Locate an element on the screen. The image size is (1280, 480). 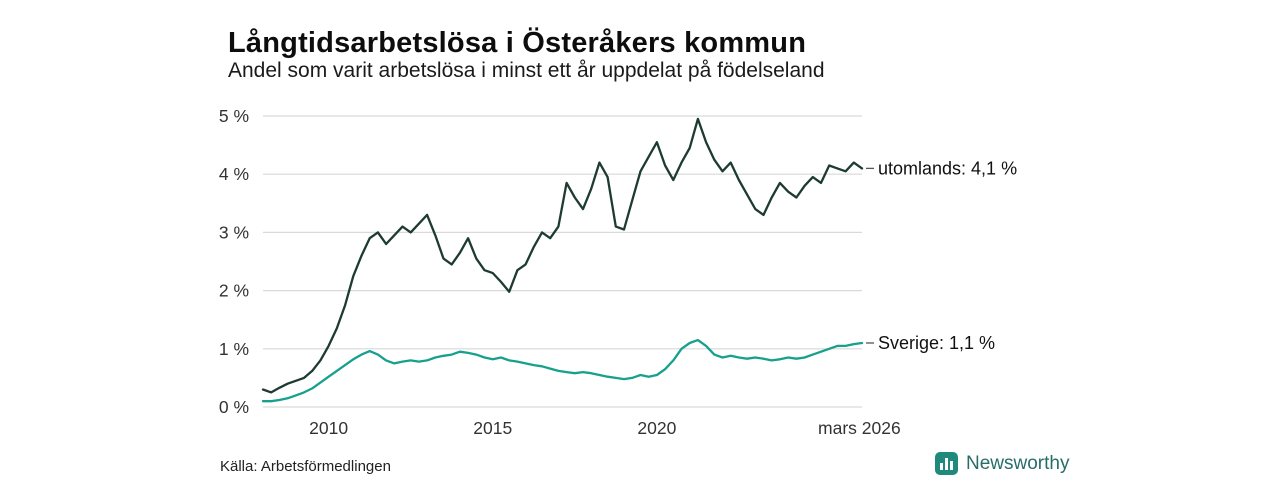
newsworthy-logo-text: Newsworthy is located at coordinates (1018, 463).